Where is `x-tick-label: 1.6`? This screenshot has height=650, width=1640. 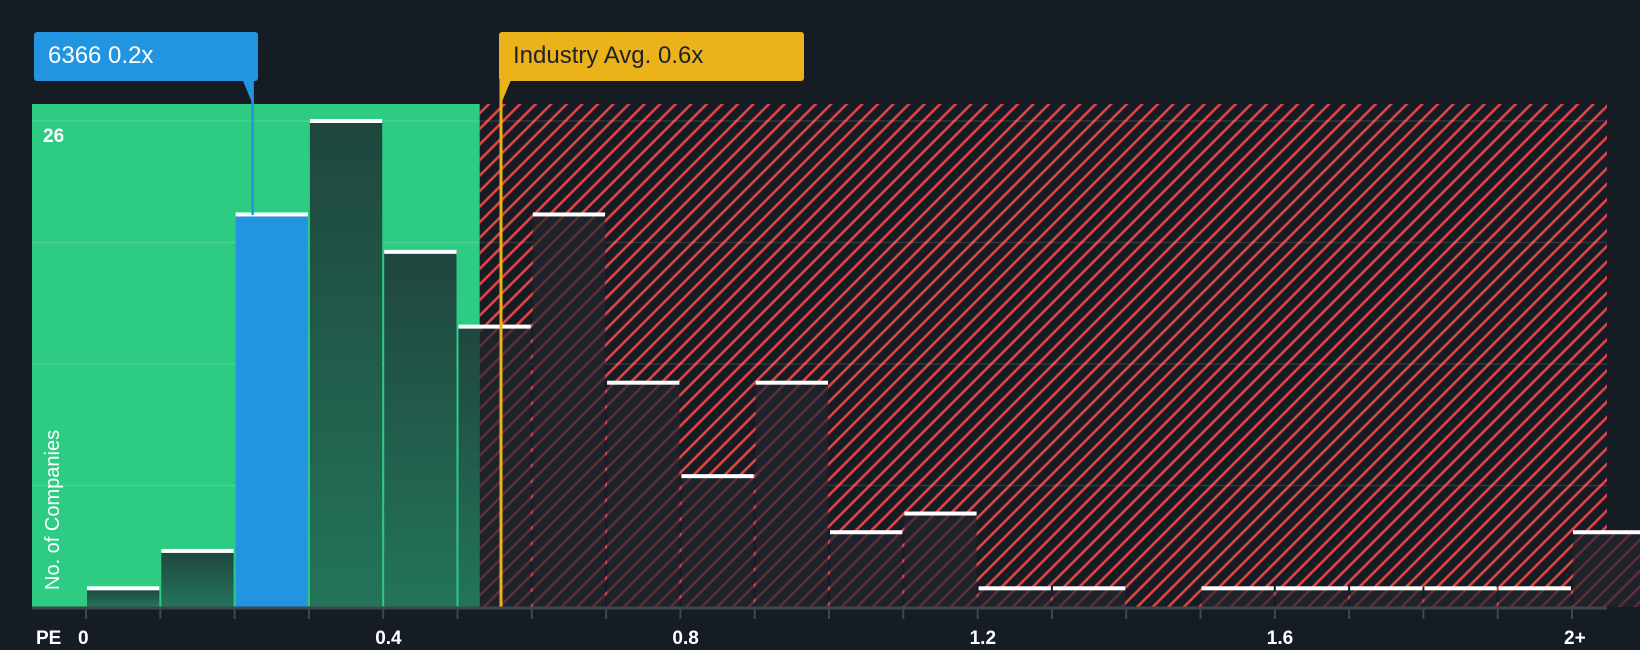 x-tick-label: 1.6 is located at coordinates (1280, 638).